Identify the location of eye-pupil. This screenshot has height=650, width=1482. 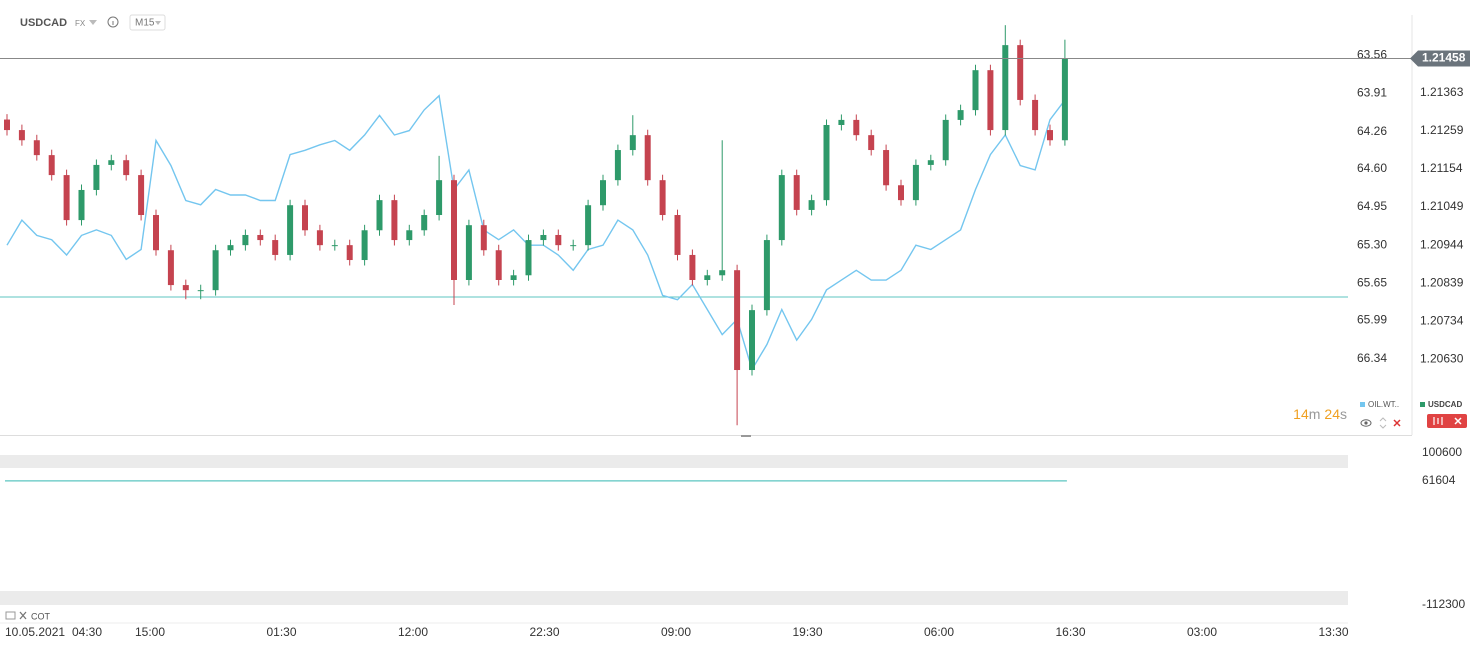
(1366, 423).